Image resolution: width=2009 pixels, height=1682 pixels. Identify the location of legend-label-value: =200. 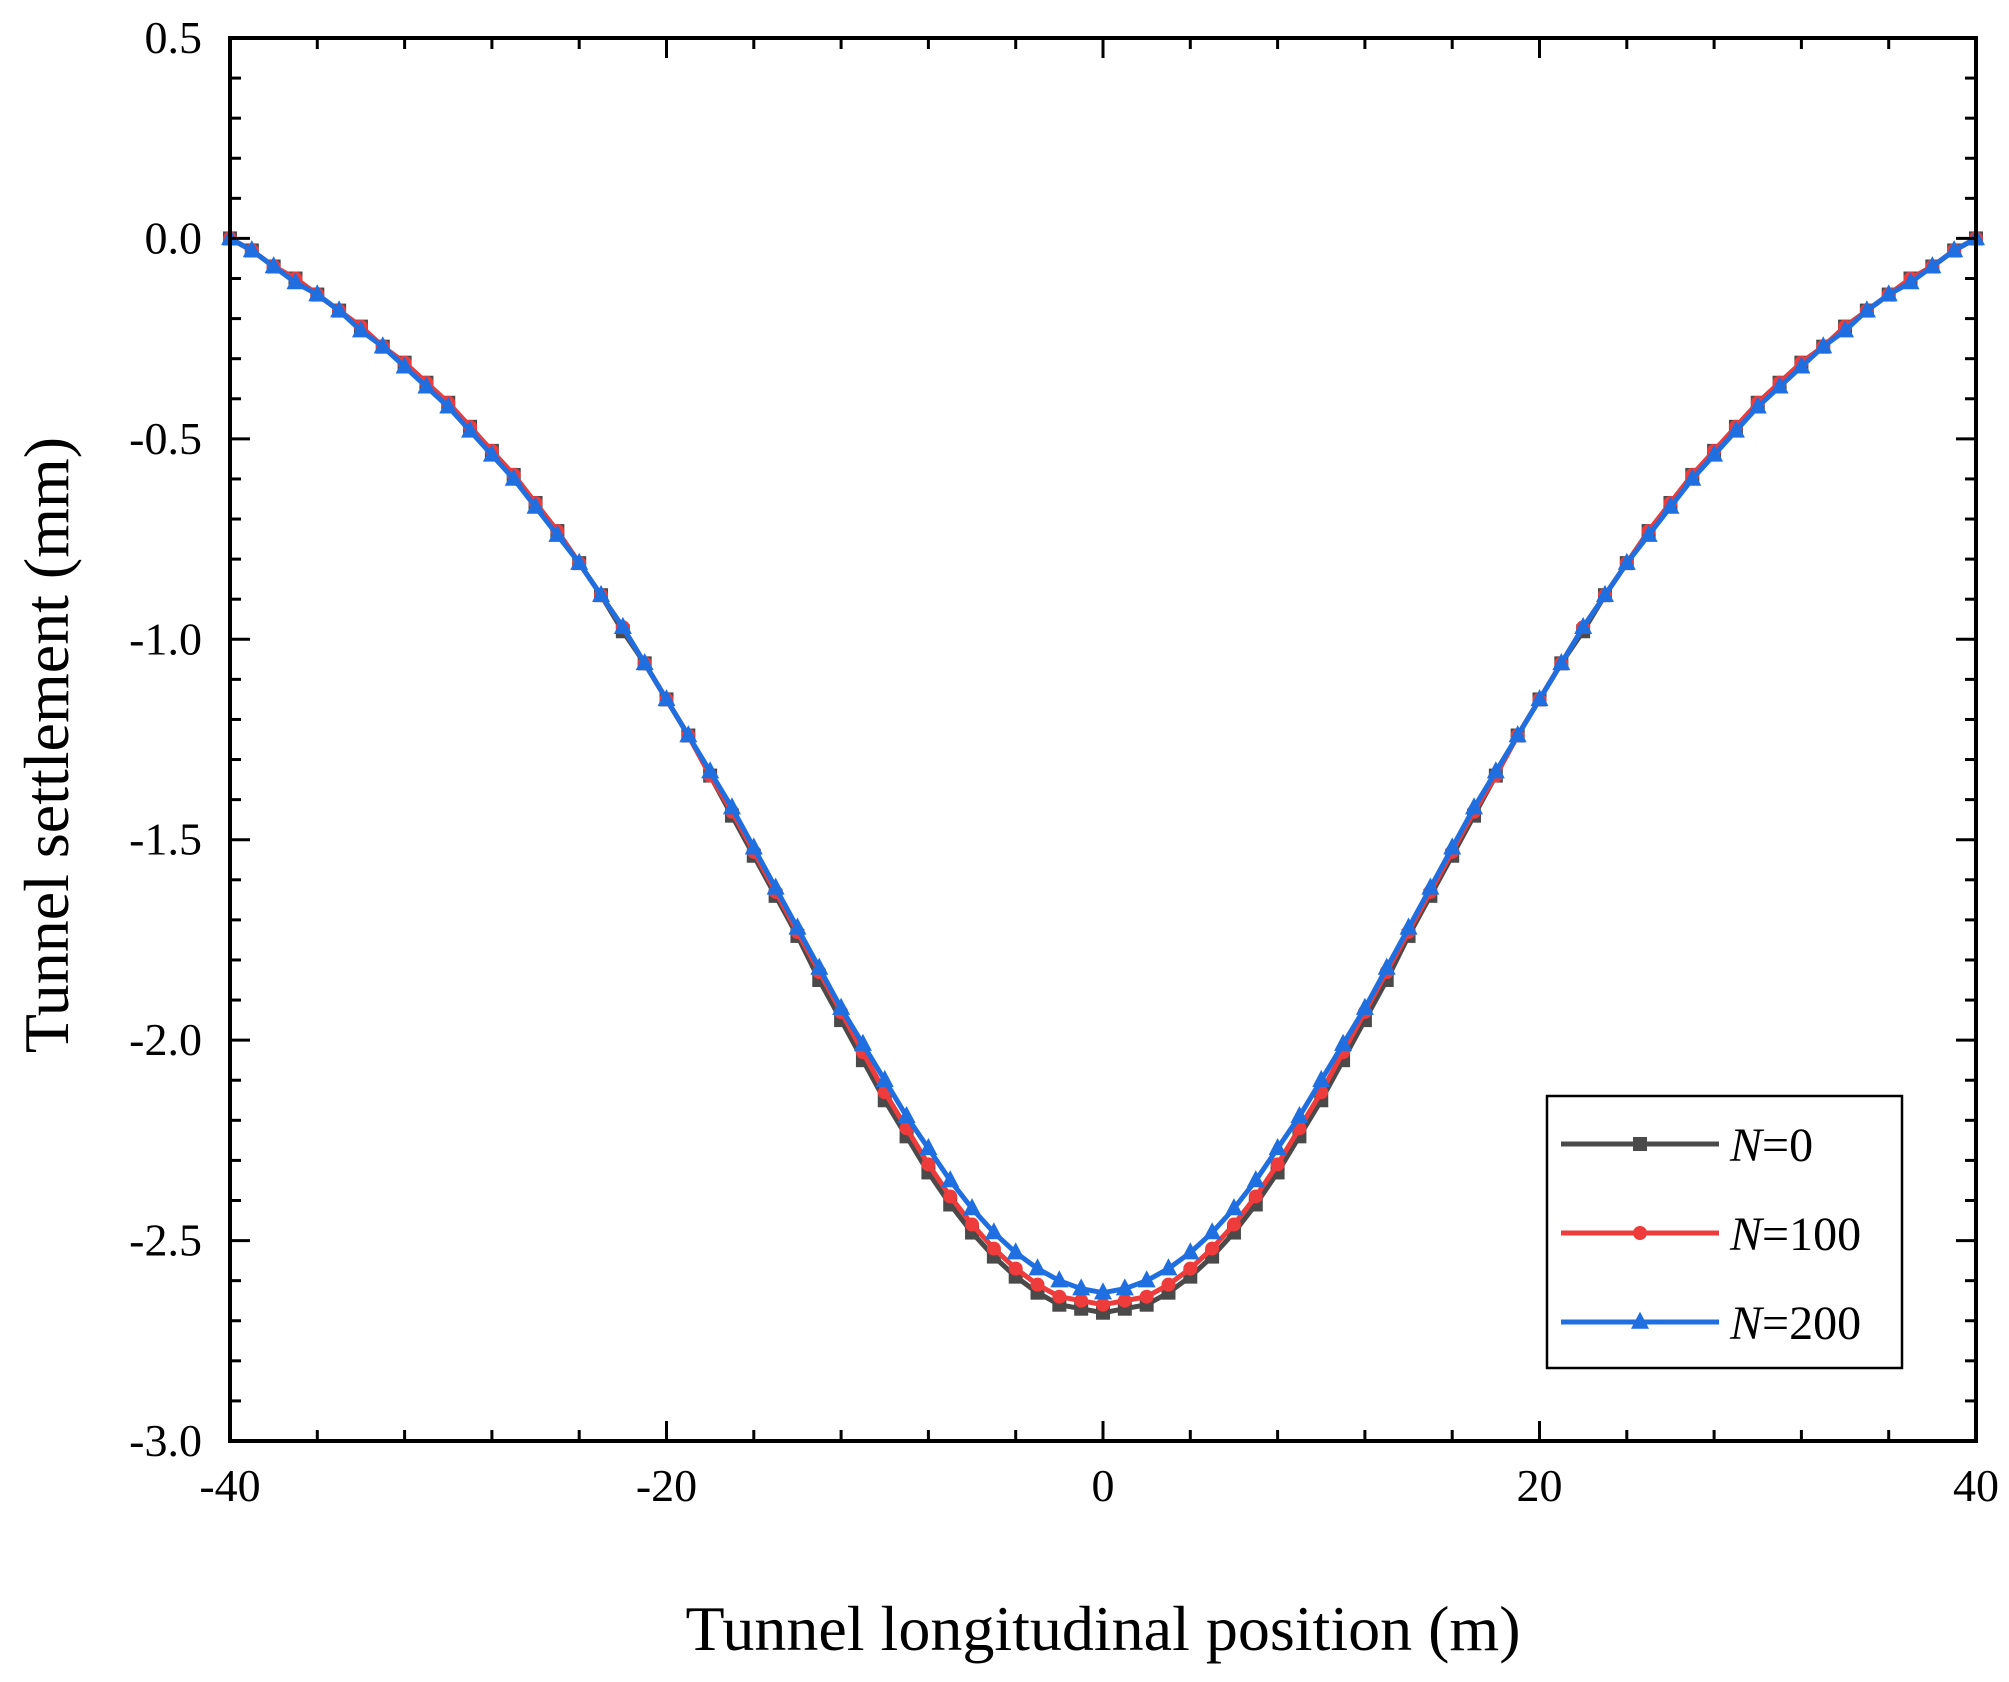
(1811, 1323).